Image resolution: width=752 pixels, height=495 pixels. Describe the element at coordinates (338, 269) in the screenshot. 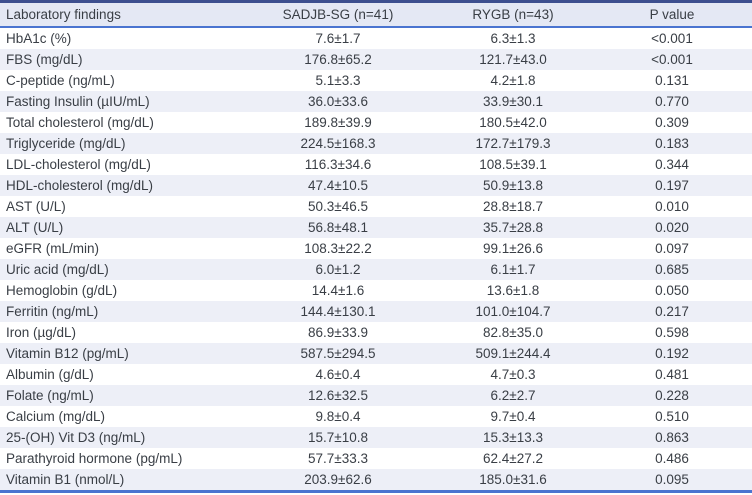

I see `sadjb-sg-value-cell: 6.0±1.2` at that location.